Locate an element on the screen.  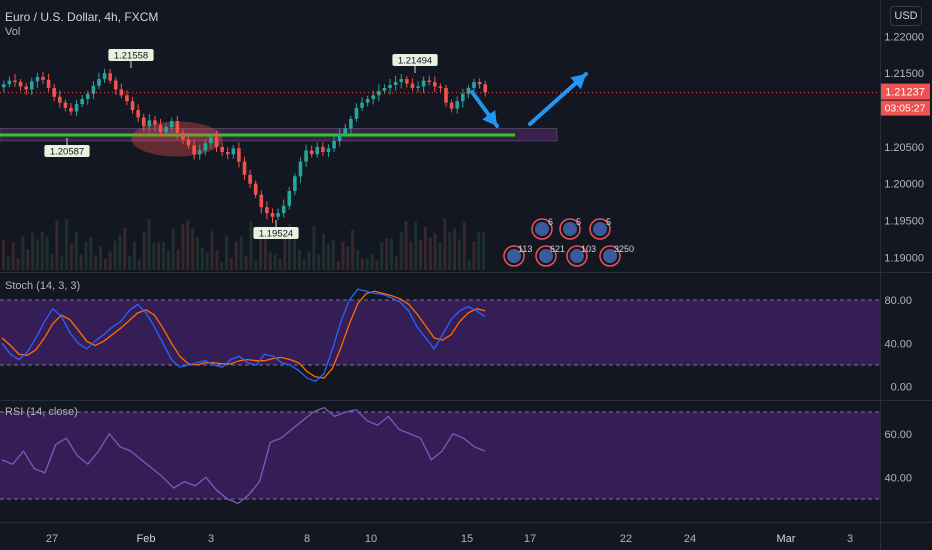
price-tick-label: 1.22000 is located at coordinates (904, 37).